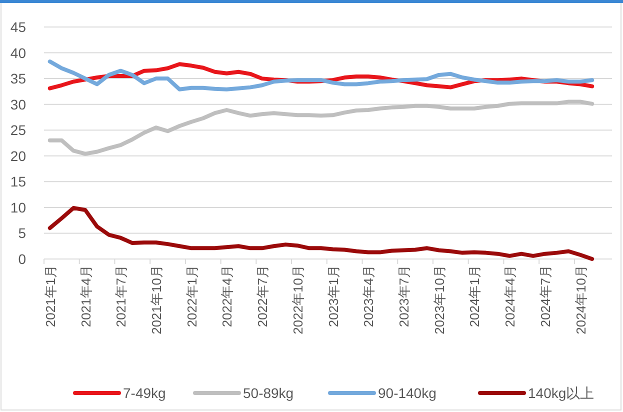 This screenshot has width=623, height=412. I want to click on x-tick-label: 2024年1月, so click(474, 296).